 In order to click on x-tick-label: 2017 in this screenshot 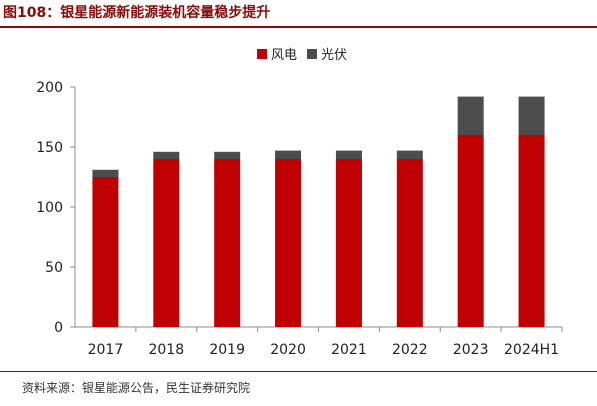, I will do `click(106, 350)`.